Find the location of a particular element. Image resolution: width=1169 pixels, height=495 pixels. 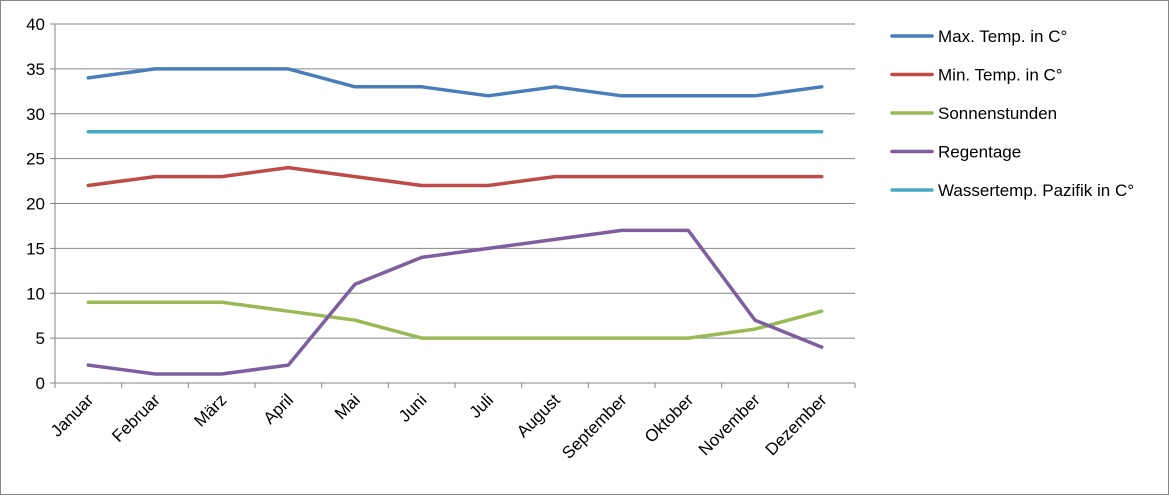

y-tick-label: 0 is located at coordinates (40, 383).